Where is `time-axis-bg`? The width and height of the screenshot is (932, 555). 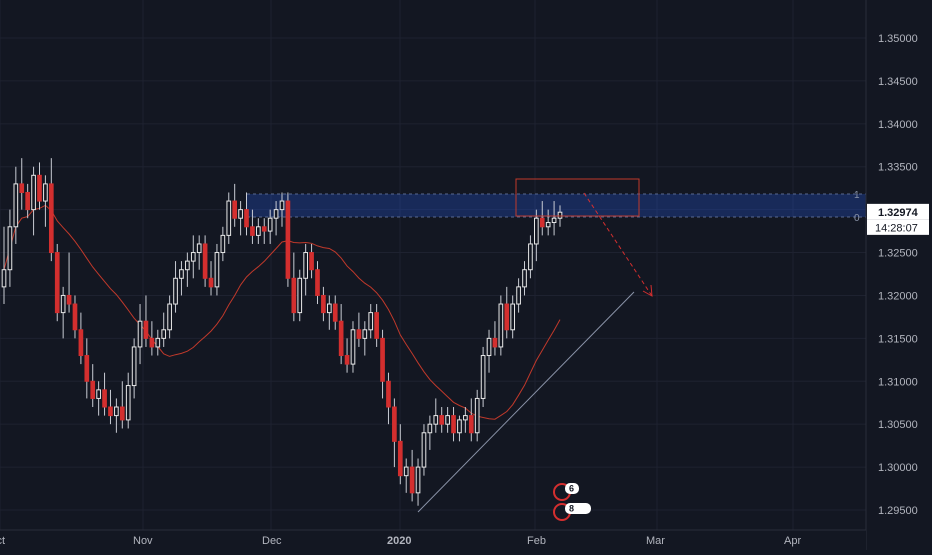 time-axis-bg is located at coordinates (433, 540).